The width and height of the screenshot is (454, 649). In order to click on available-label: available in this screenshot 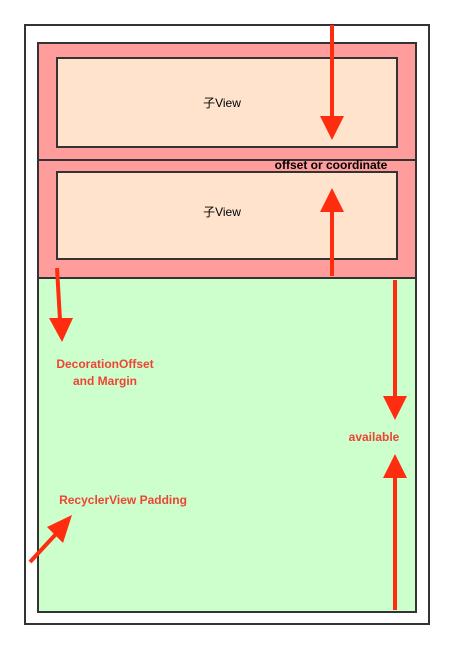, I will do `click(374, 437)`.